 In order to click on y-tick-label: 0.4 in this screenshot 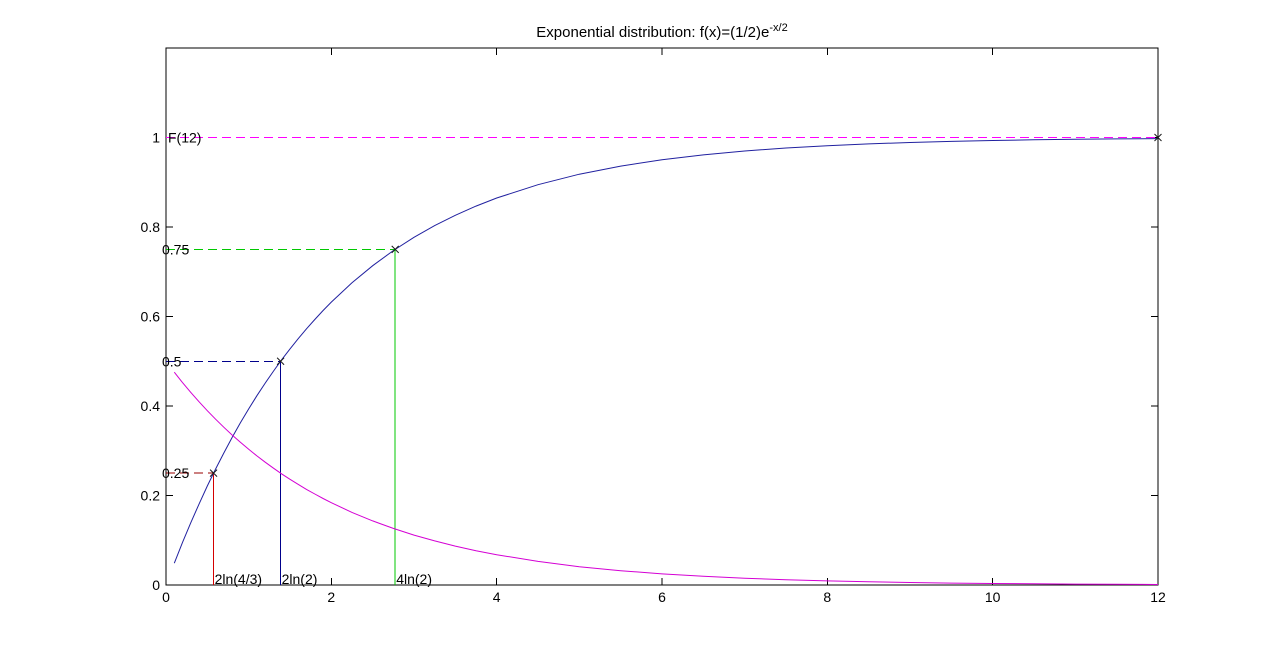, I will do `click(151, 406)`.